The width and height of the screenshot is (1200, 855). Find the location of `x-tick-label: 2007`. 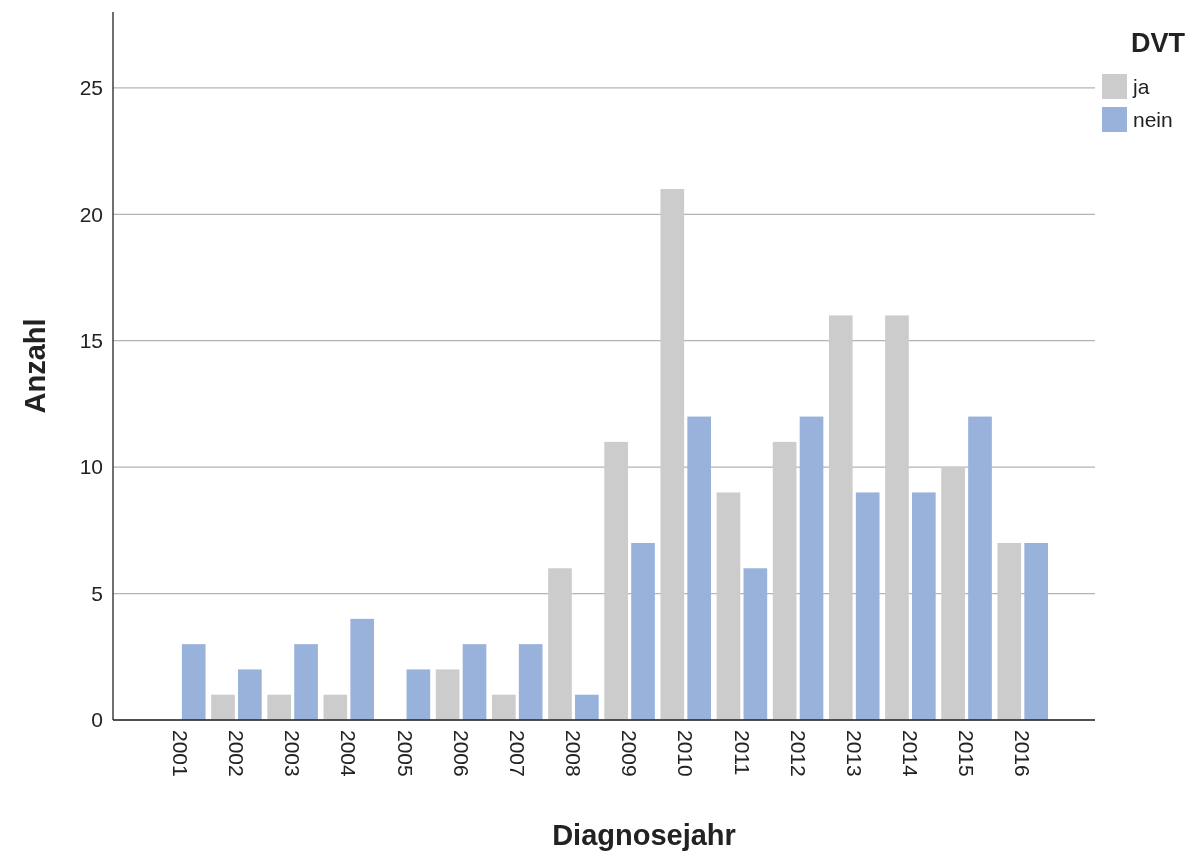

x-tick-label: 2007 is located at coordinates (517, 753).